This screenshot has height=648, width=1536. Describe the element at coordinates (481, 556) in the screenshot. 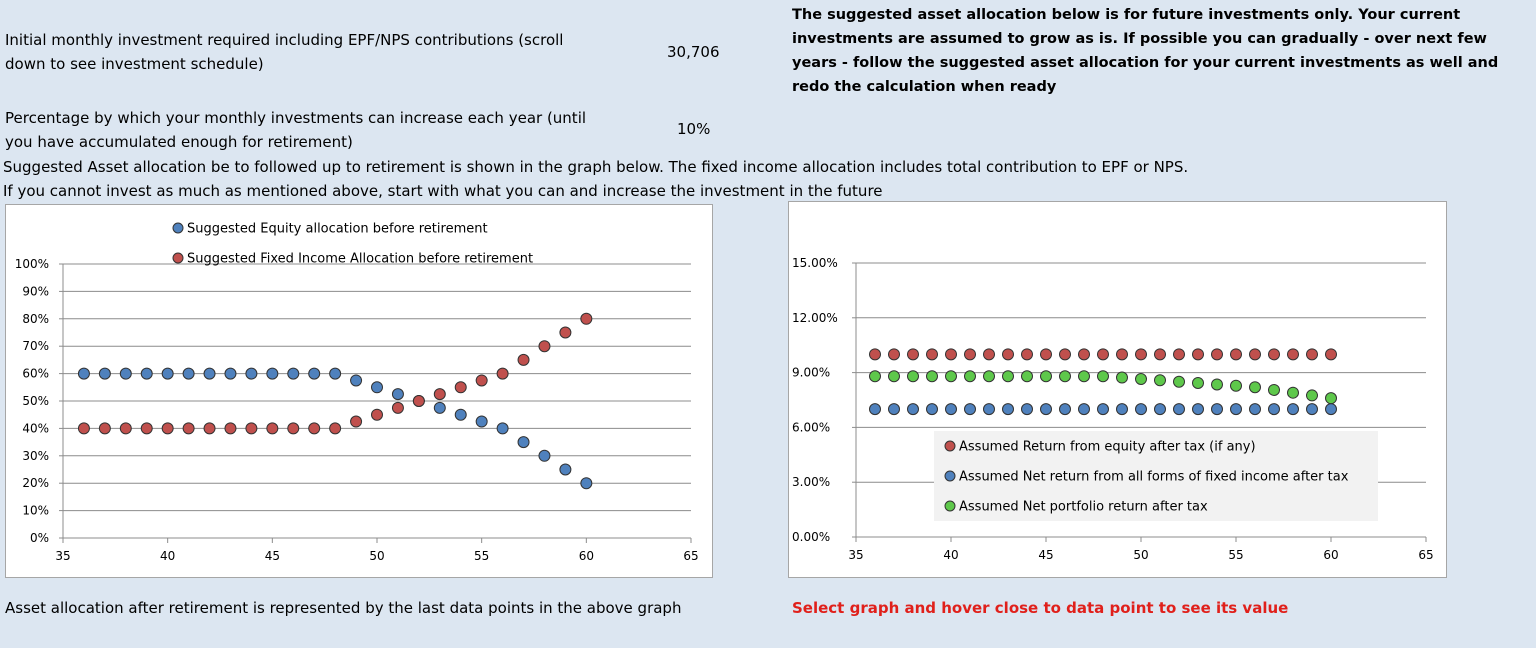

I see `x-tick-label: 55` at that location.